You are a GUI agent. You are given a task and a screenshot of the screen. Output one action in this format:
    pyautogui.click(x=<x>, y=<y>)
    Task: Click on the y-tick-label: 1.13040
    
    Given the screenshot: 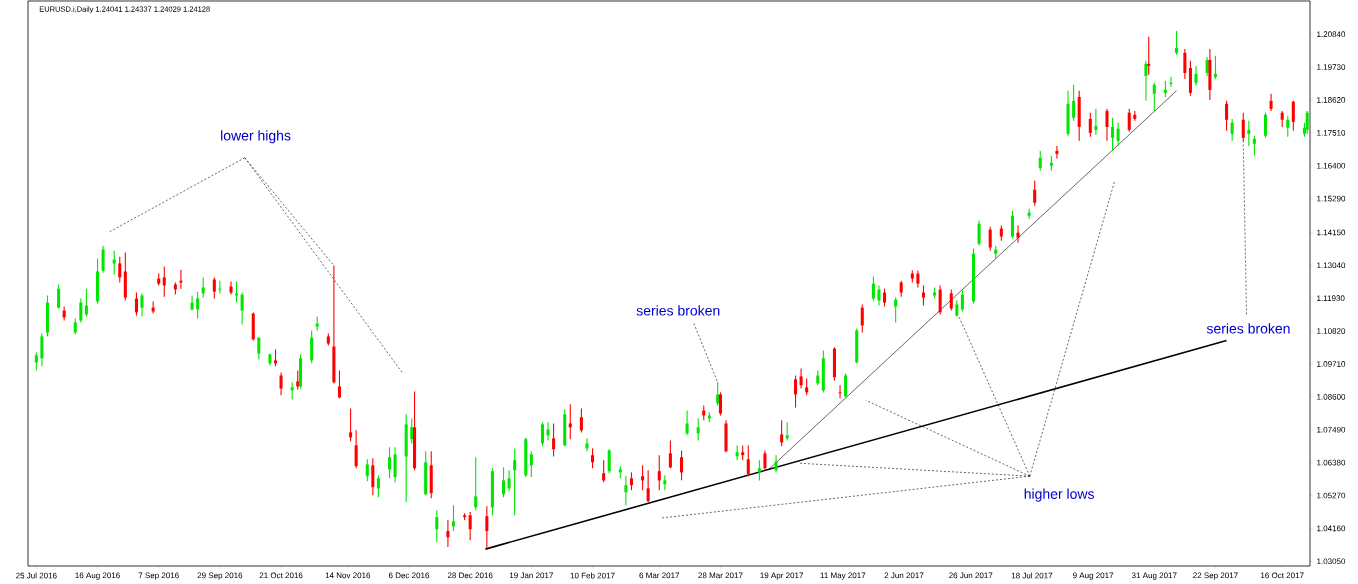 What is the action you would take?
    pyautogui.click(x=1331, y=265)
    